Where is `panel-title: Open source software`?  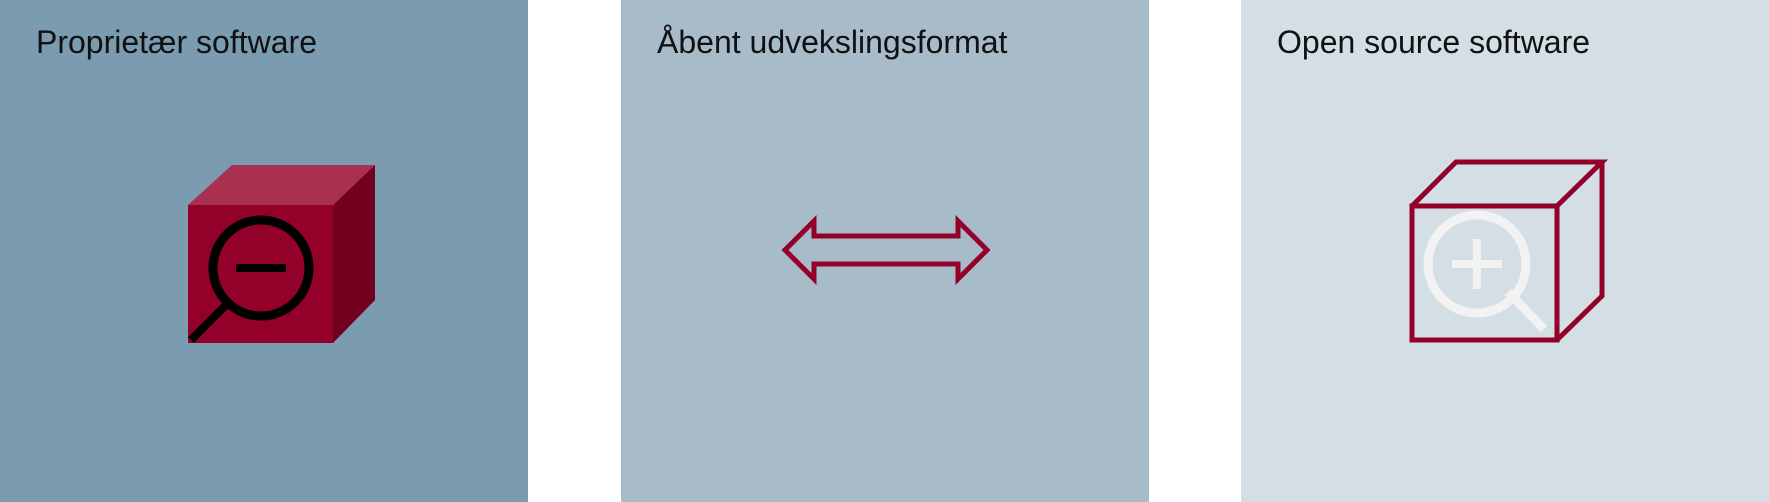
panel-title: Open source software is located at coordinates (1434, 42).